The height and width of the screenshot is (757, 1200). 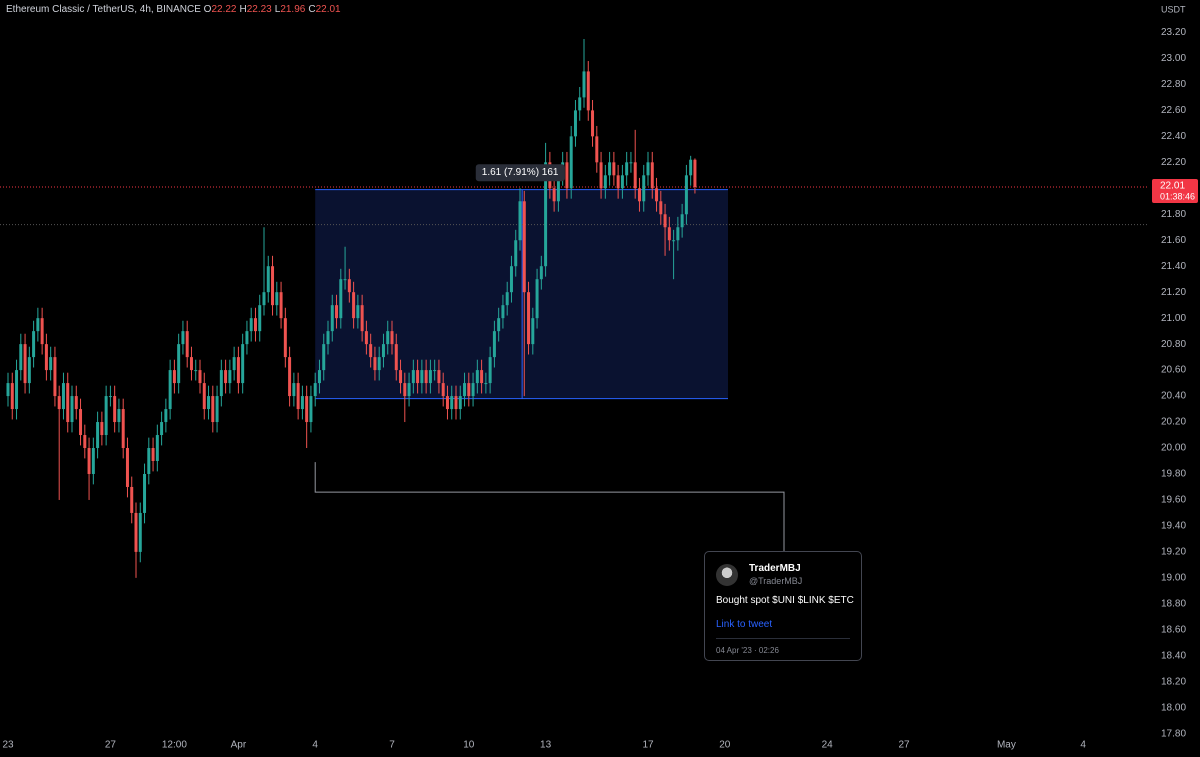 I want to click on symbol-title: Ethereum Classic / TetherUS, 4h, BINANCE, so click(x=103, y=9).